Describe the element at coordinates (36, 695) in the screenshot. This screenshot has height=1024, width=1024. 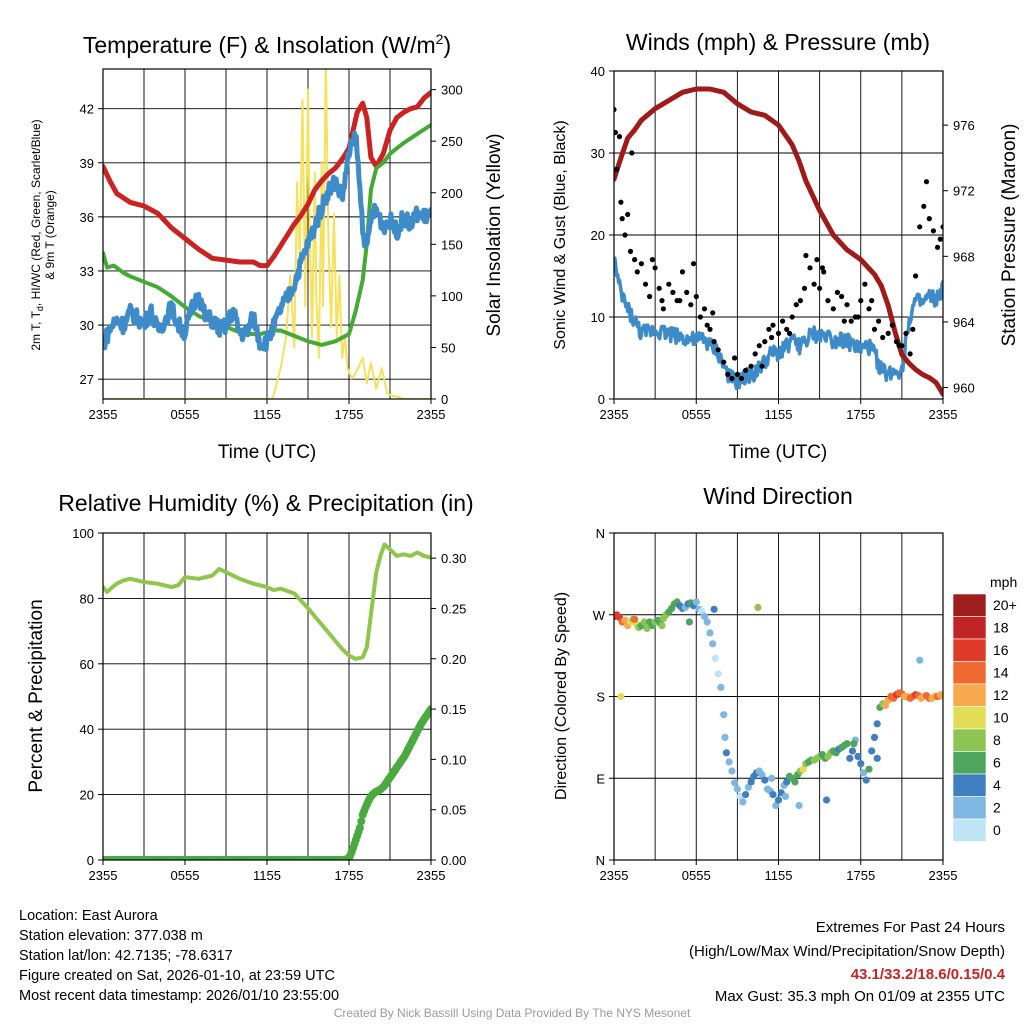
I see `humidity-y-label: Percent & Precipitation` at that location.